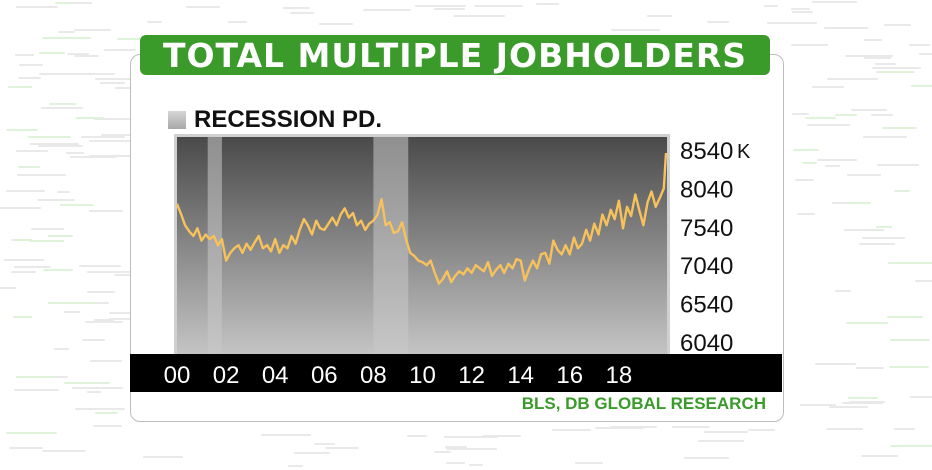 This screenshot has width=932, height=470. I want to click on source-label: BLS, DB GLOBAL RESEARCH, so click(643, 403).